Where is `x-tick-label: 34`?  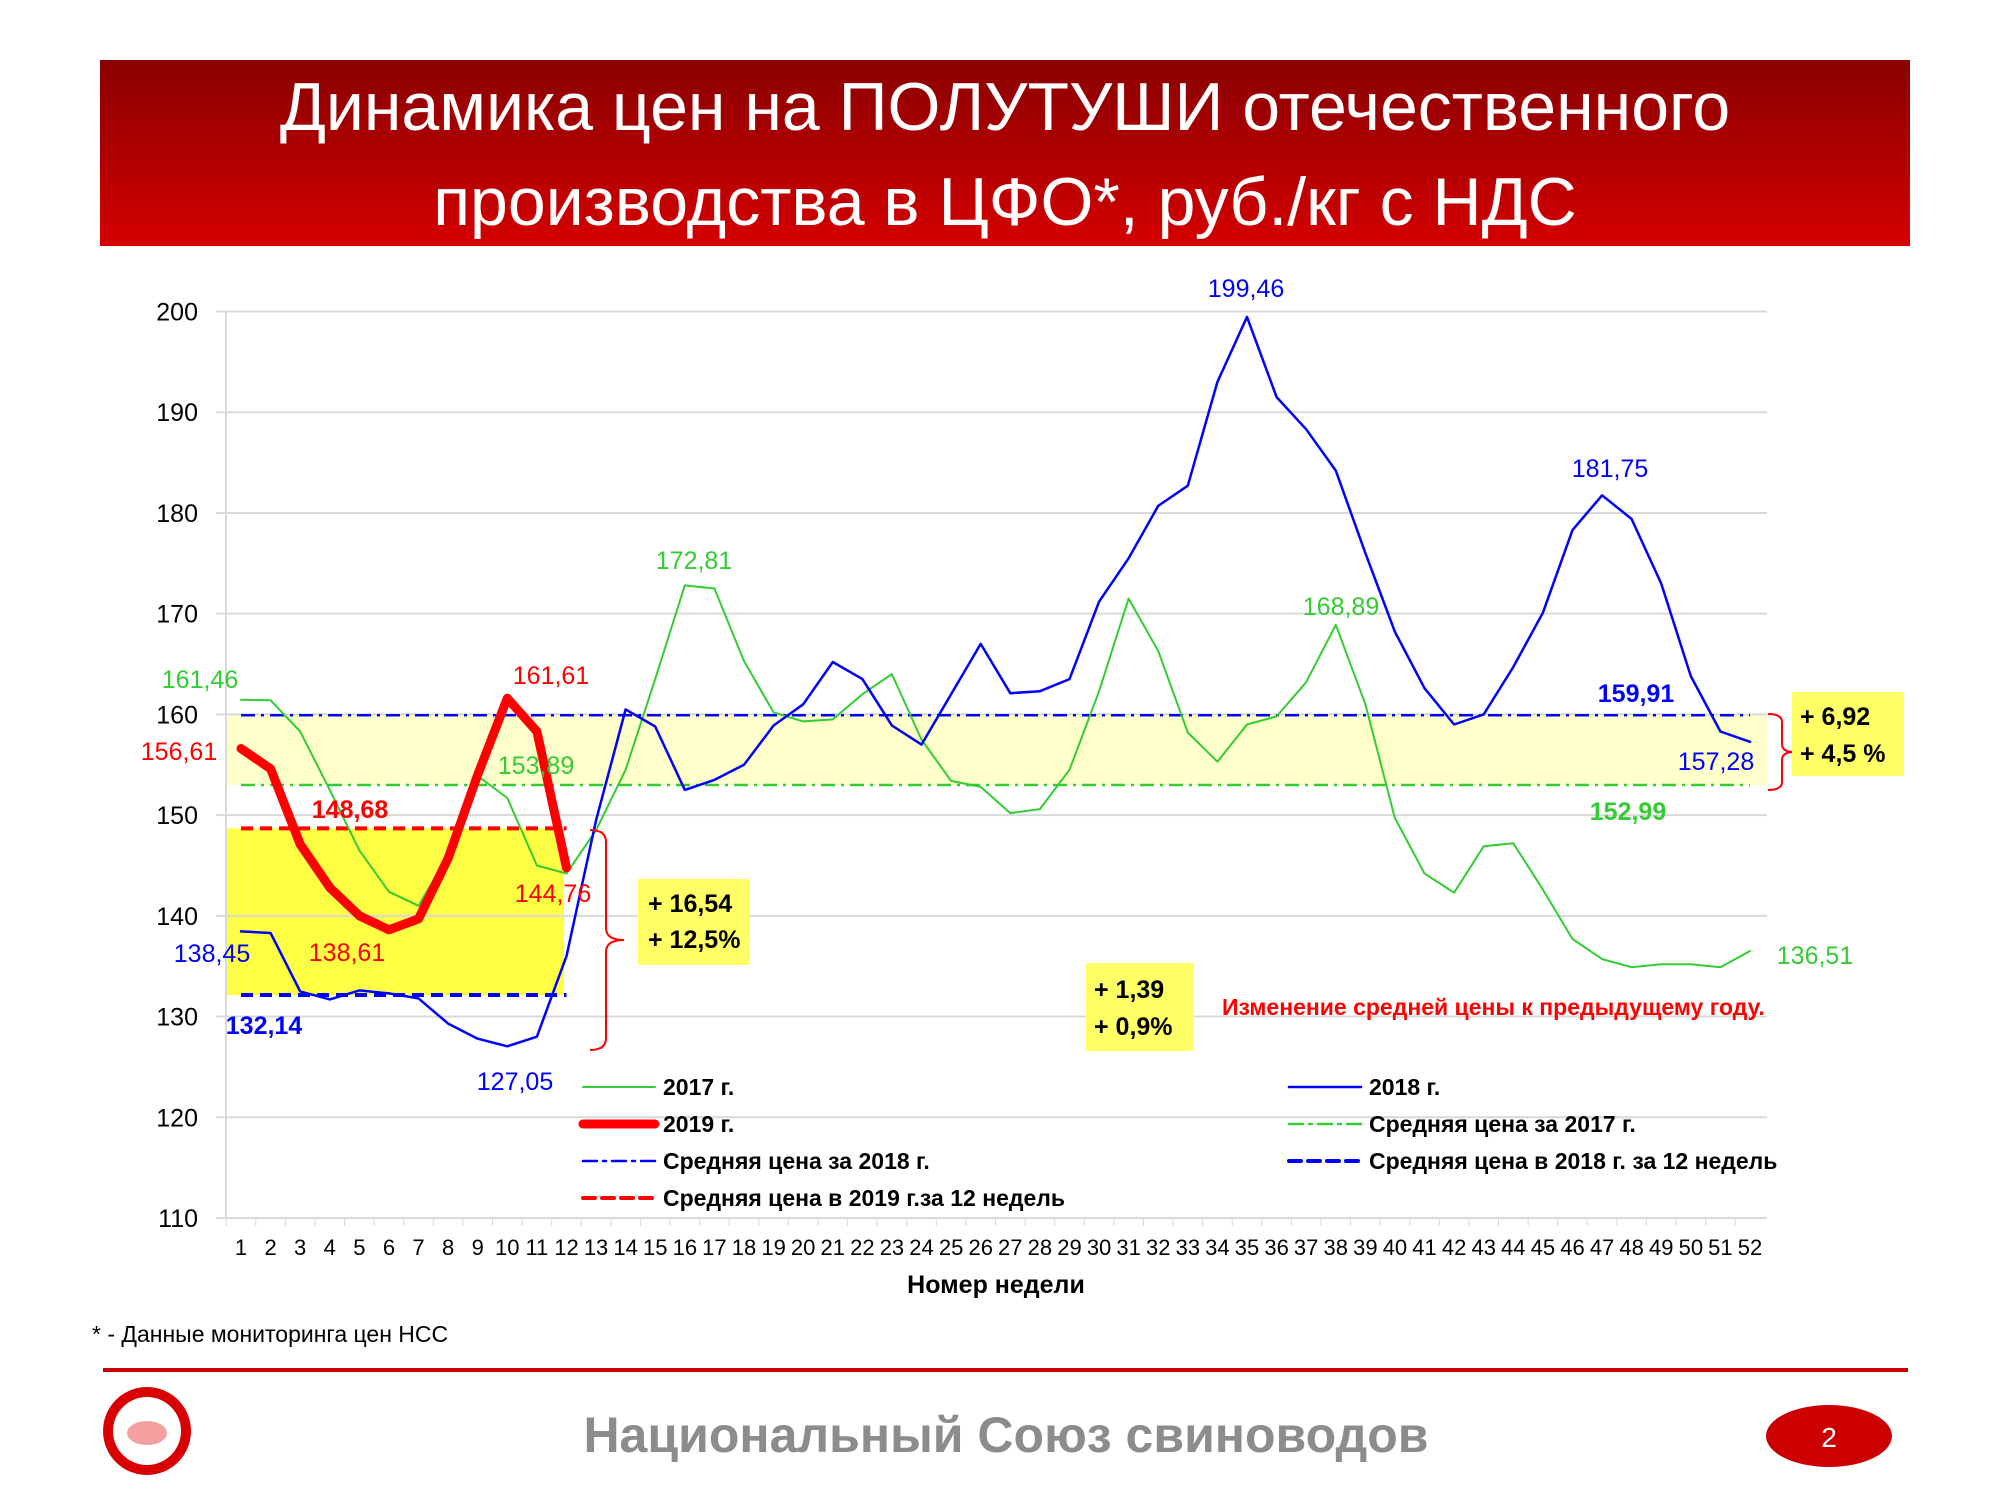
x-tick-label: 34 is located at coordinates (1217, 1247).